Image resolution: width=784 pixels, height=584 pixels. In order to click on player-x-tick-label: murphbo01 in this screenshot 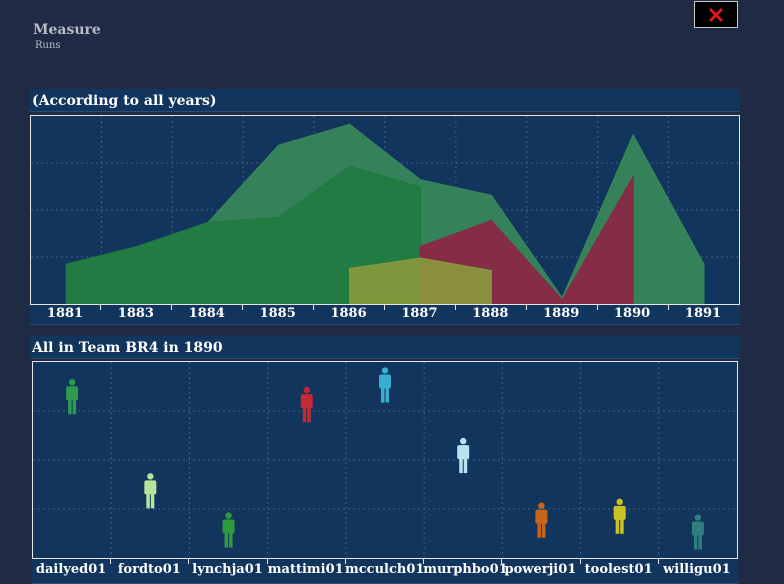, I will do `click(465, 569)`.